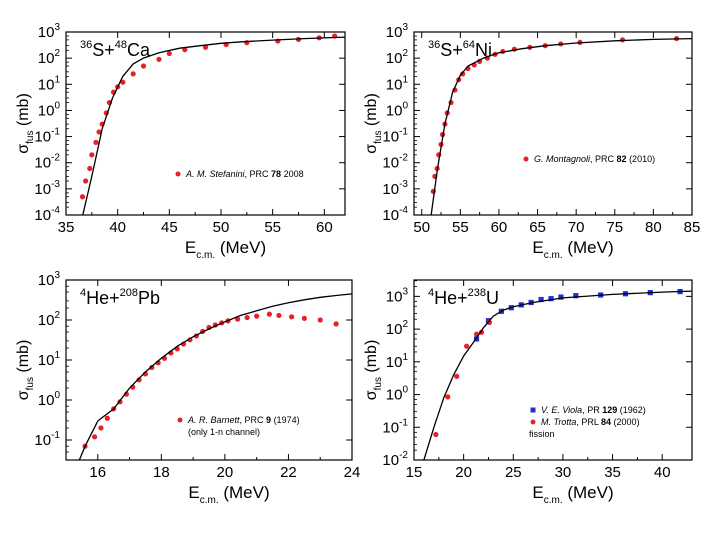 Image resolution: width=720 pixels, height=540 pixels. I want to click on x-tick-label: 30, so click(563, 472).